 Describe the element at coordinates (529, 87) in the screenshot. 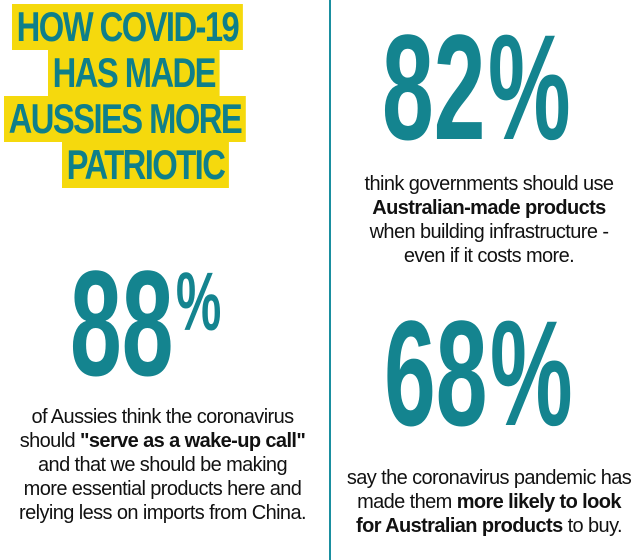

I see `stat-82-percent: %` at that location.